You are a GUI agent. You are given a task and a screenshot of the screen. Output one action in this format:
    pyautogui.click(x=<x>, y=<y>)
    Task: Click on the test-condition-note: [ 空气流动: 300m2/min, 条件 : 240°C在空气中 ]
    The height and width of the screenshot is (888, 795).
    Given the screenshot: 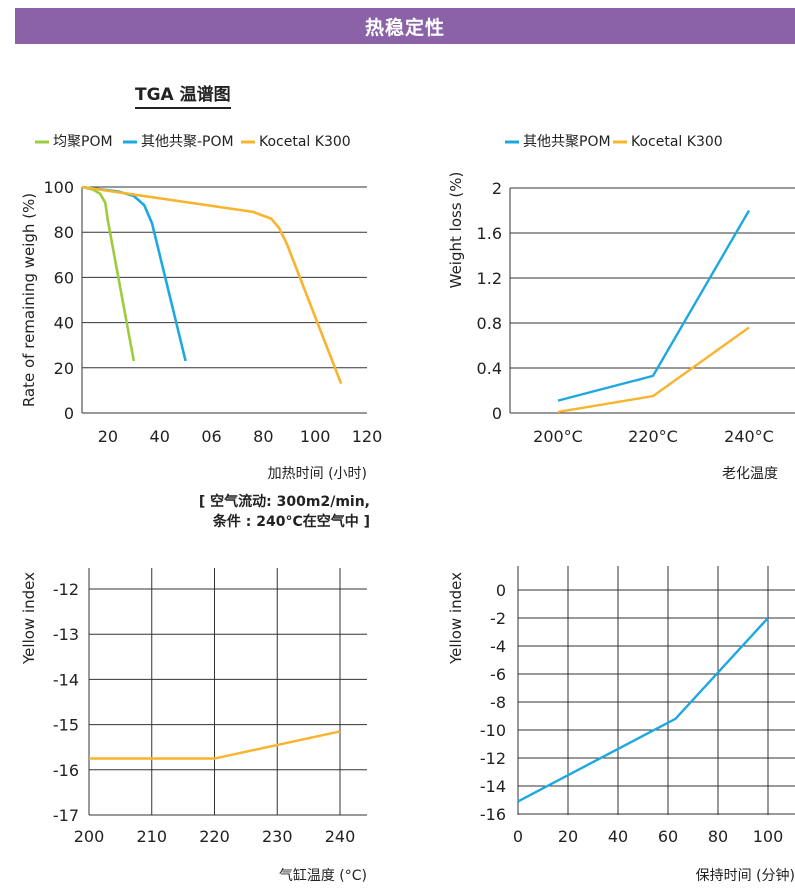 What is the action you would take?
    pyautogui.click(x=250, y=512)
    